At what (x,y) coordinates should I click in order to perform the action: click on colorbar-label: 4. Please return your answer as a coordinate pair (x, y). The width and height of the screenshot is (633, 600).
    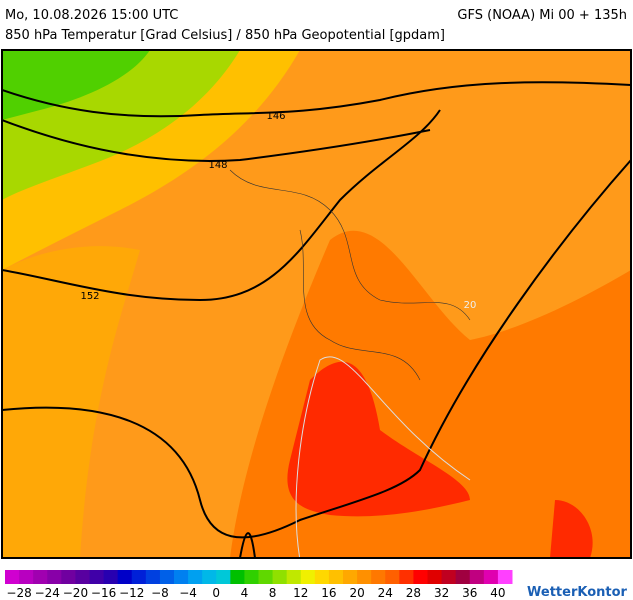
    Looking at the image, I should click on (245, 593).